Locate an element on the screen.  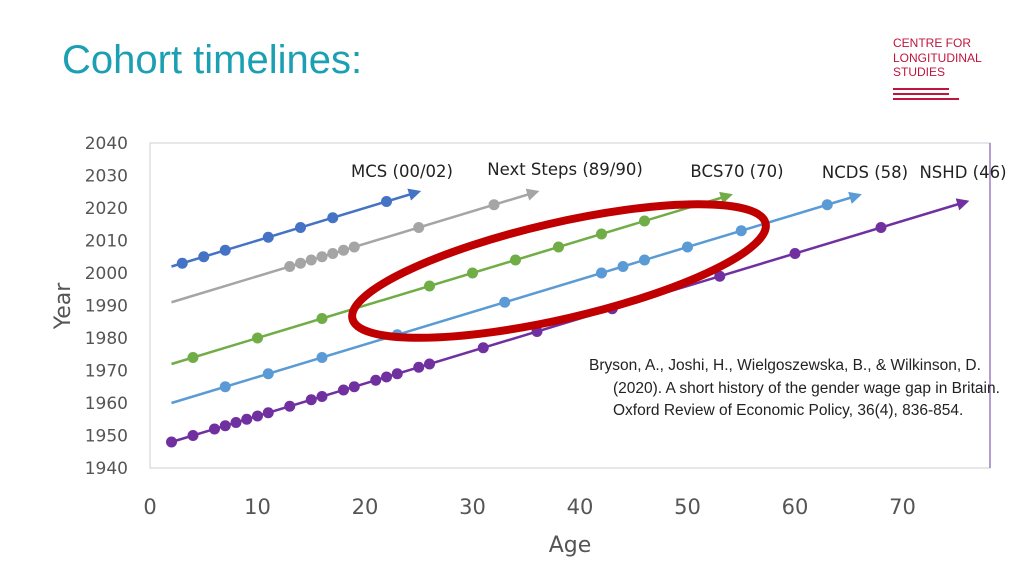
y-tick-label: 2010 is located at coordinates (106, 242).